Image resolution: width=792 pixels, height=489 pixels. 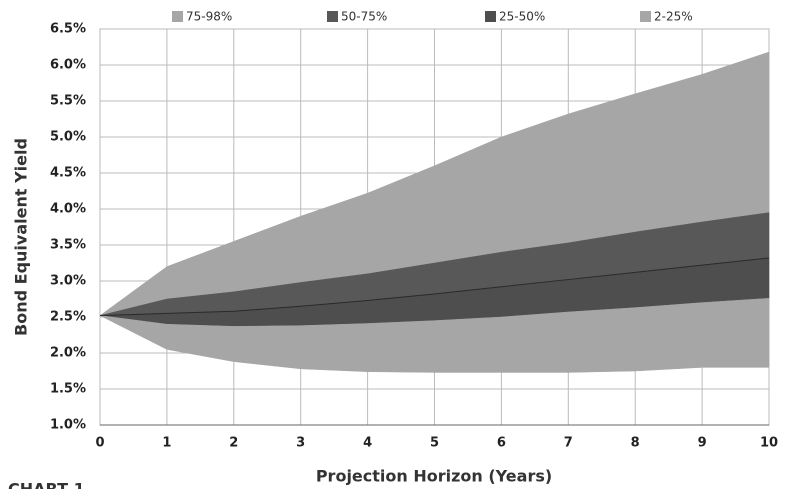 What do you see at coordinates (68, 353) in the screenshot?
I see `y-tick-label: 2.0%` at bounding box center [68, 353].